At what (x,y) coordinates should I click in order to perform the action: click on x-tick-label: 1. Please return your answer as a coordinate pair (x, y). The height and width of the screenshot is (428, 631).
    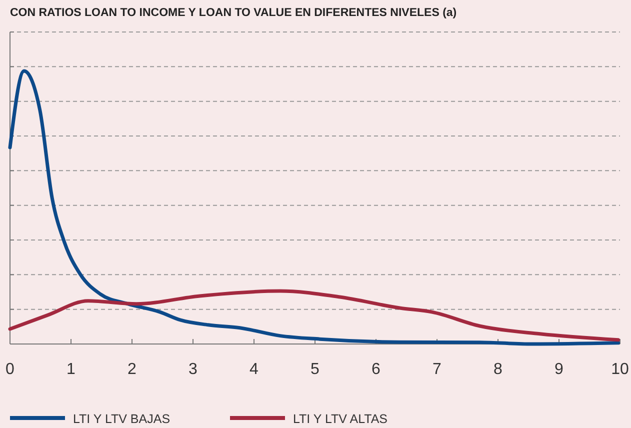
    Looking at the image, I should click on (71, 369).